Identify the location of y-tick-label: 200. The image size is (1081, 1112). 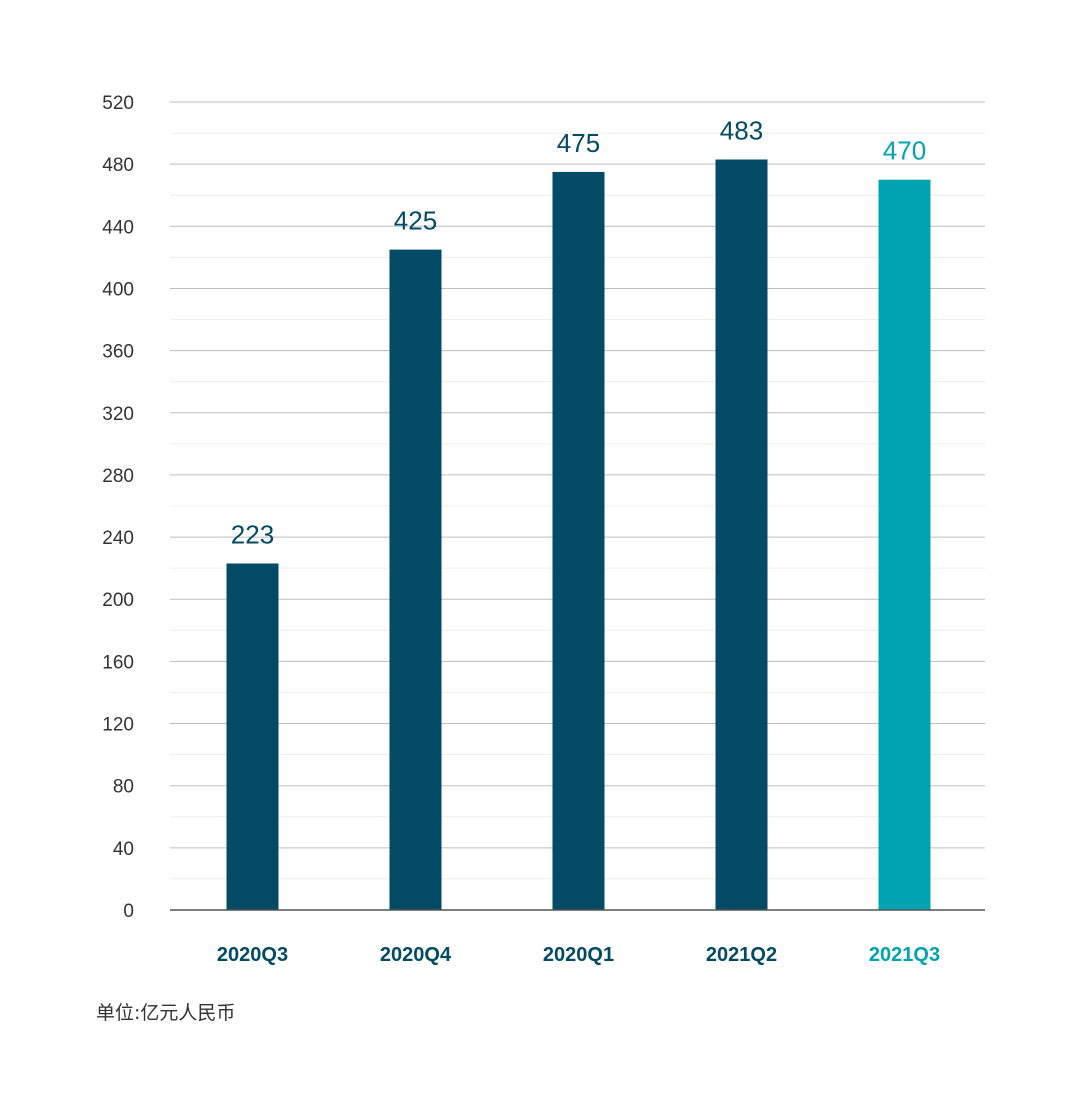
(118, 600).